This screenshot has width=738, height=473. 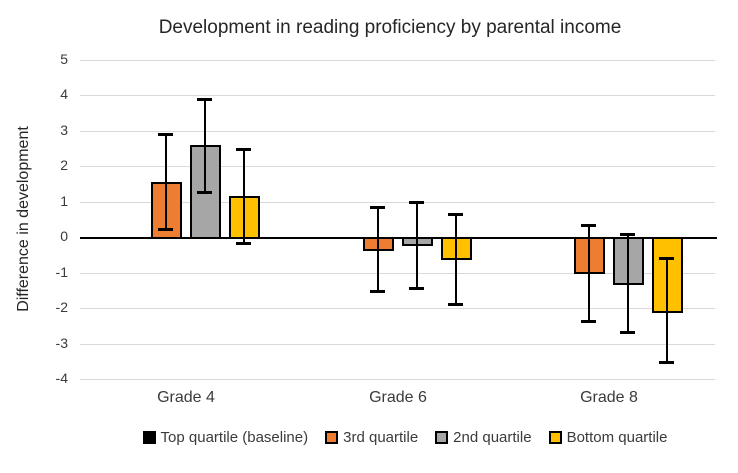 I want to click on y-tick-label: 1, so click(x=64, y=201).